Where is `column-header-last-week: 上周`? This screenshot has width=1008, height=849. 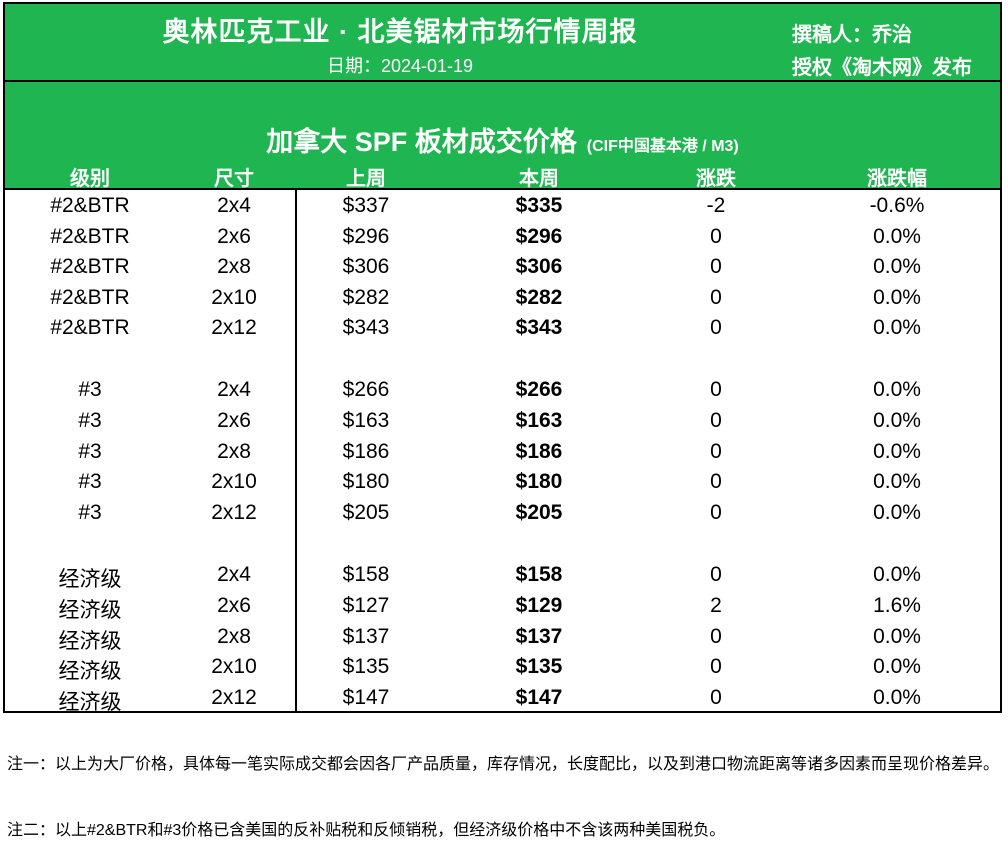 column-header-last-week: 上周 is located at coordinates (366, 179).